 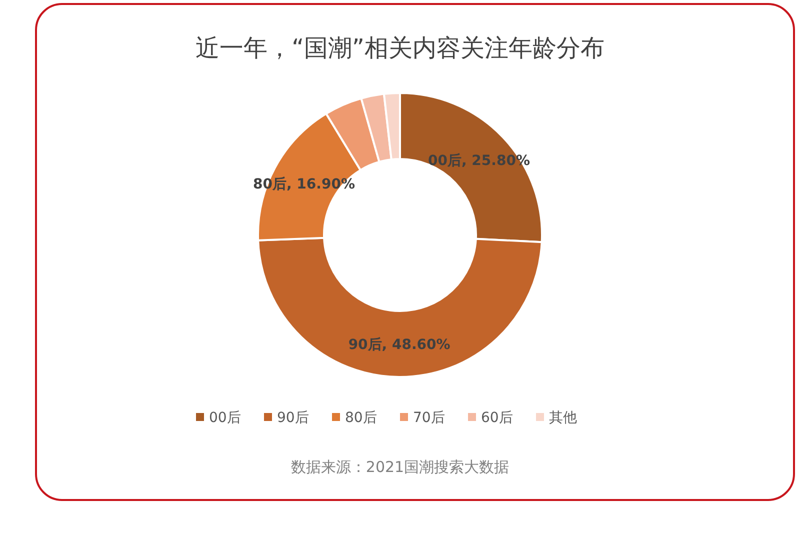 I want to click on legend-label: 60后, so click(x=497, y=418).